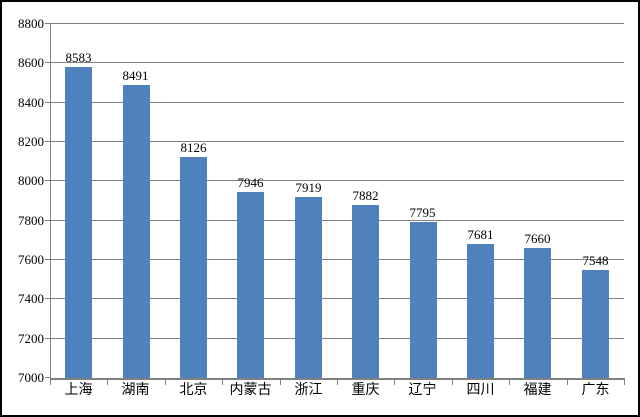  What do you see at coordinates (31, 63) in the screenshot?
I see `y-axis-tick-label: 8600` at bounding box center [31, 63].